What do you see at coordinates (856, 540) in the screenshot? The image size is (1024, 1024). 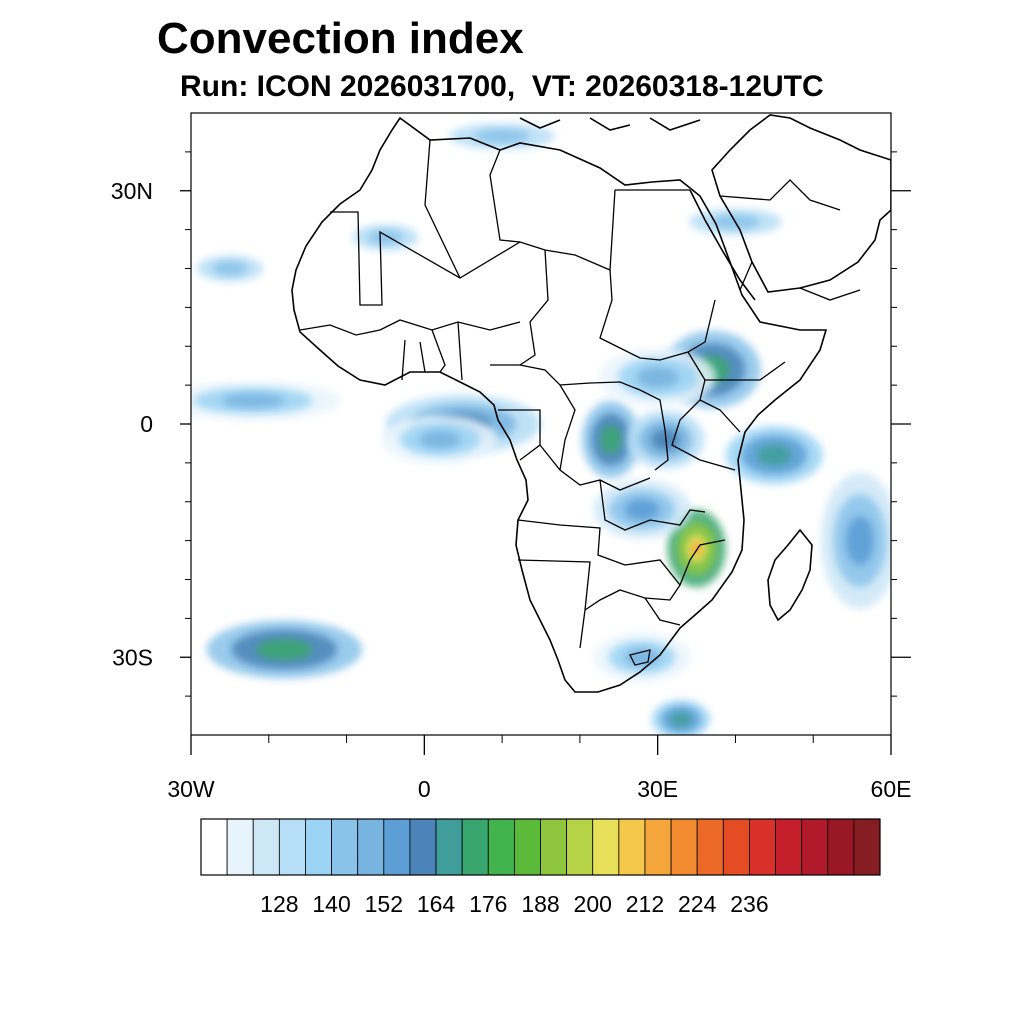 I see `field-region-madagascar-east` at bounding box center [856, 540].